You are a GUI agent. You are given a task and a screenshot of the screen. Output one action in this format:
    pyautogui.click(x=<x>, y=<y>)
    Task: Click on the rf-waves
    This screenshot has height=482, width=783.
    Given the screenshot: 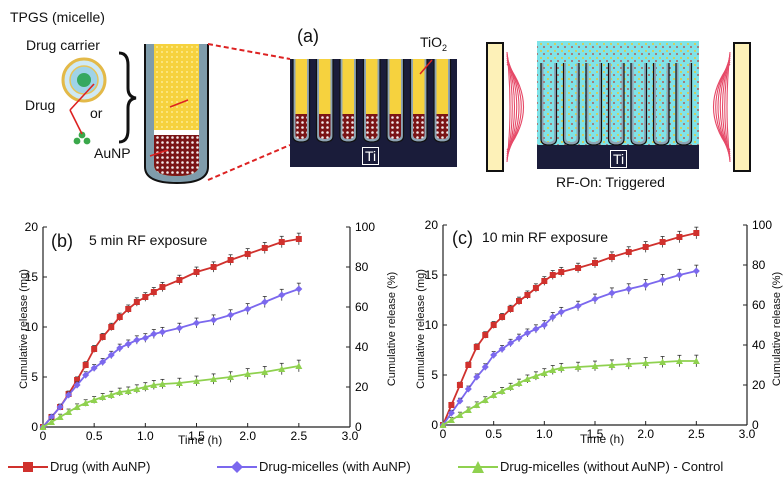 What is the action you would take?
    pyautogui.click(x=618, y=107)
    